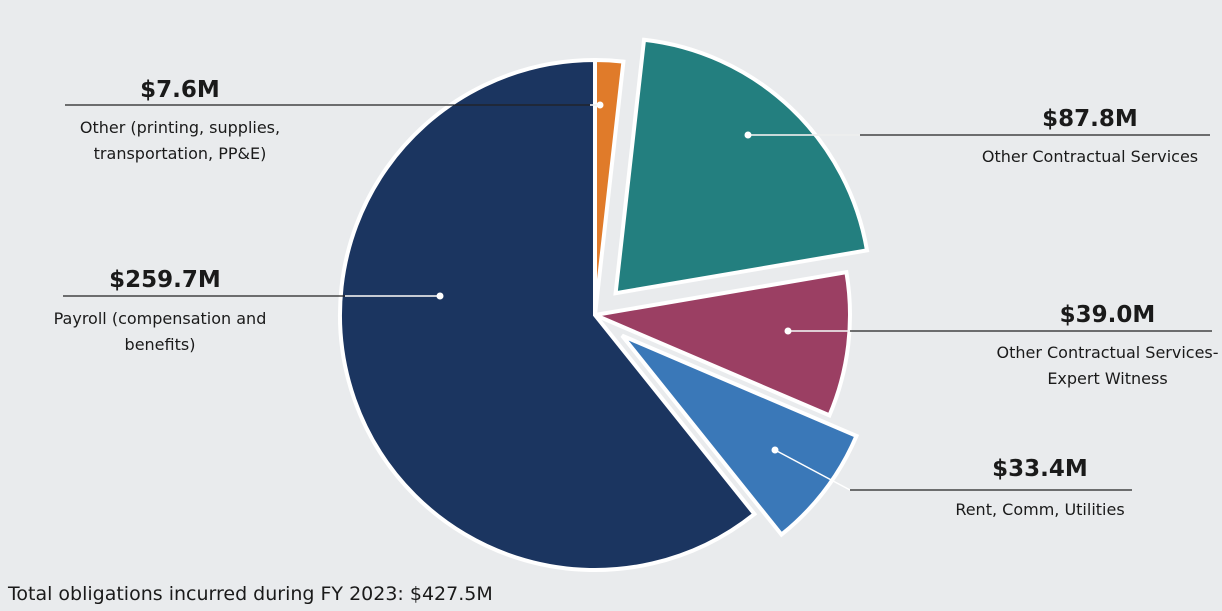 The width and height of the screenshot is (1222, 611). Describe the element at coordinates (1040, 509) in the screenshot. I see `category-label: Rent, Comm, Utilities` at that location.